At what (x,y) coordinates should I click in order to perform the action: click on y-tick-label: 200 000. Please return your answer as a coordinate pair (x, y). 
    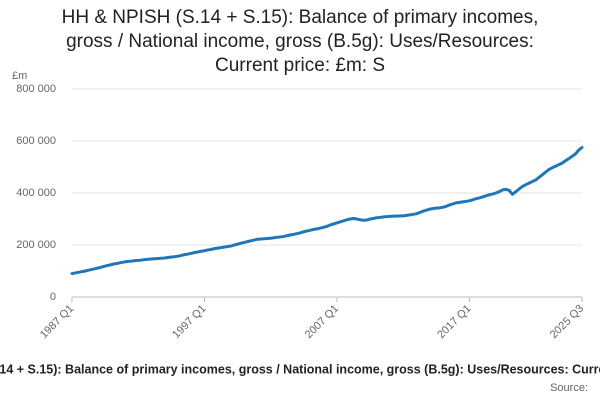
    Looking at the image, I should click on (36, 245).